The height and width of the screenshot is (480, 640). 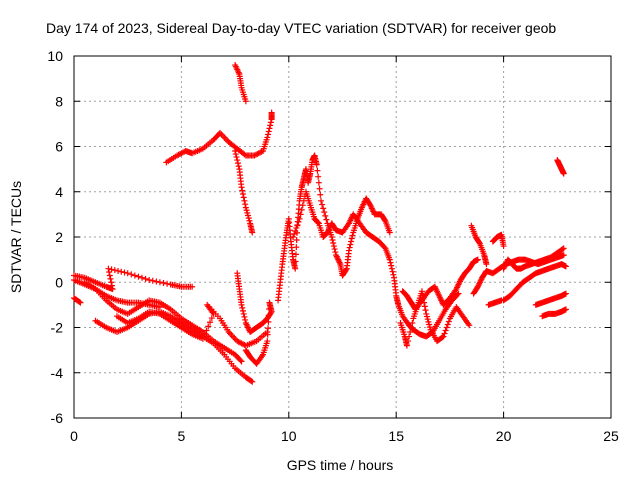 What do you see at coordinates (74, 436) in the screenshot?
I see `x-tick-label: 0` at bounding box center [74, 436].